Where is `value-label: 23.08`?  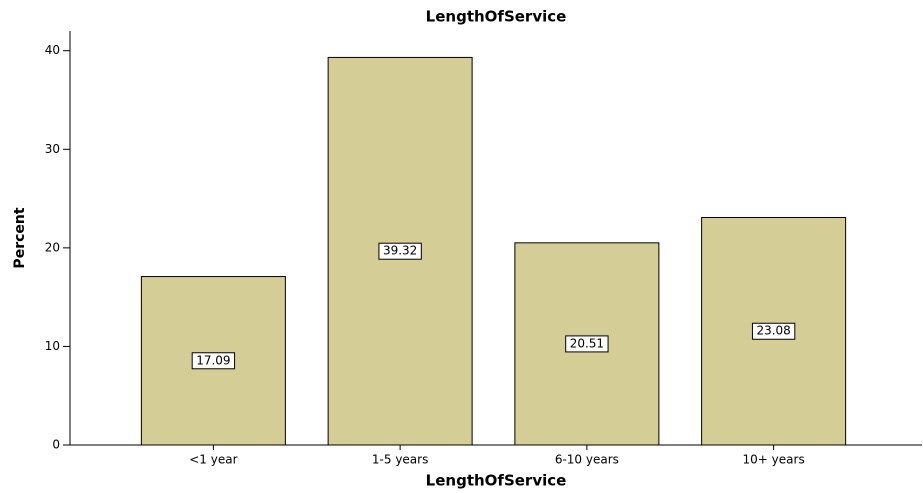 value-label: 23.08 is located at coordinates (773, 331).